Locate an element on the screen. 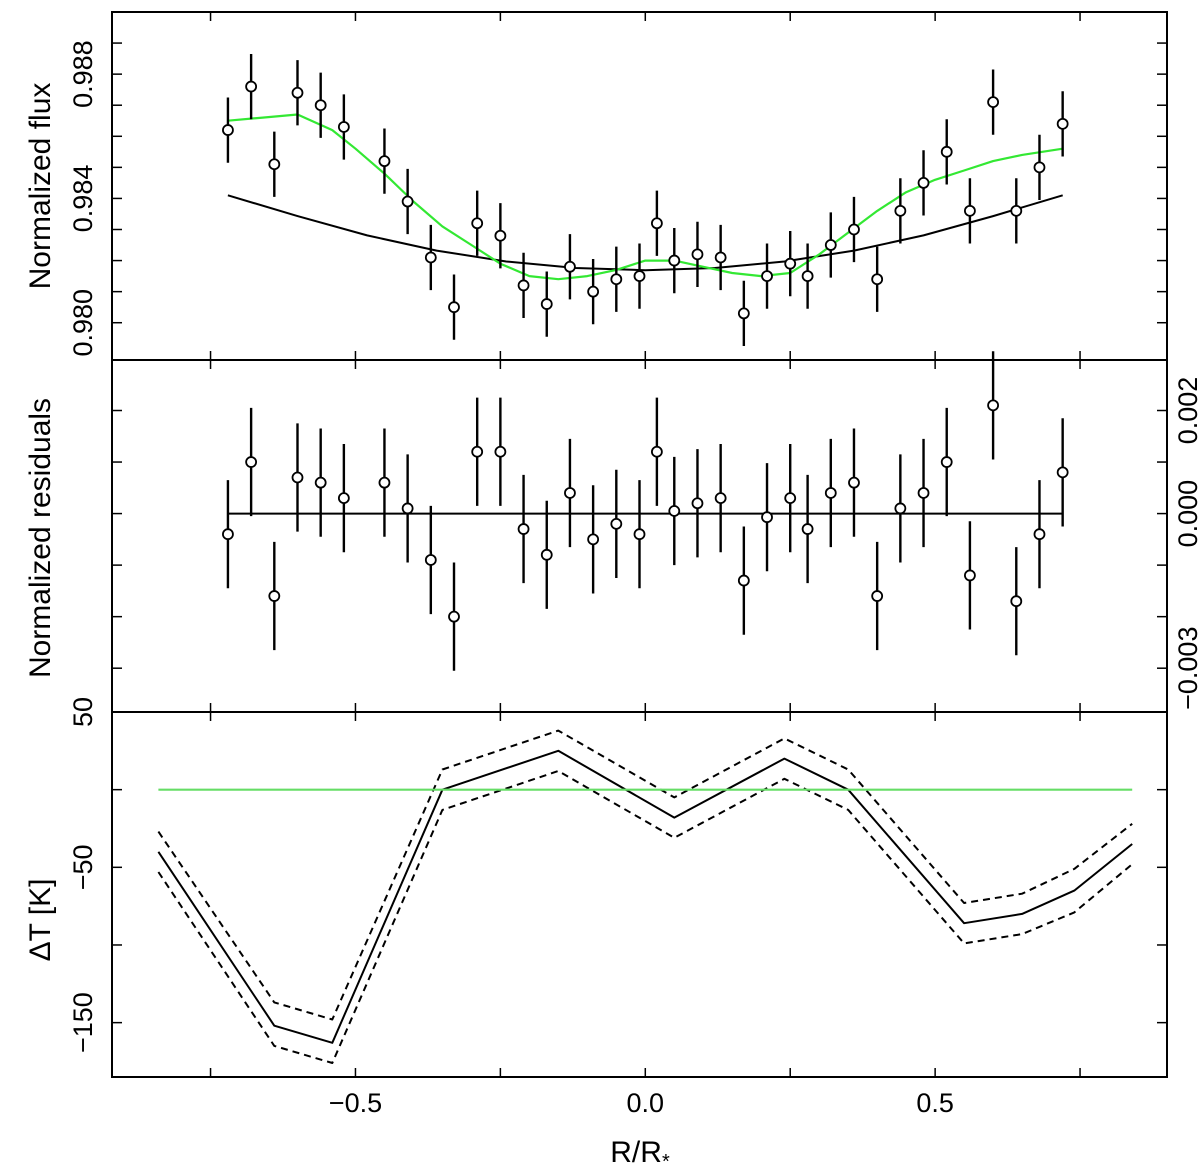 This screenshot has height=1168, width=1200. y-tick-label: 0.984 is located at coordinates (83, 199).